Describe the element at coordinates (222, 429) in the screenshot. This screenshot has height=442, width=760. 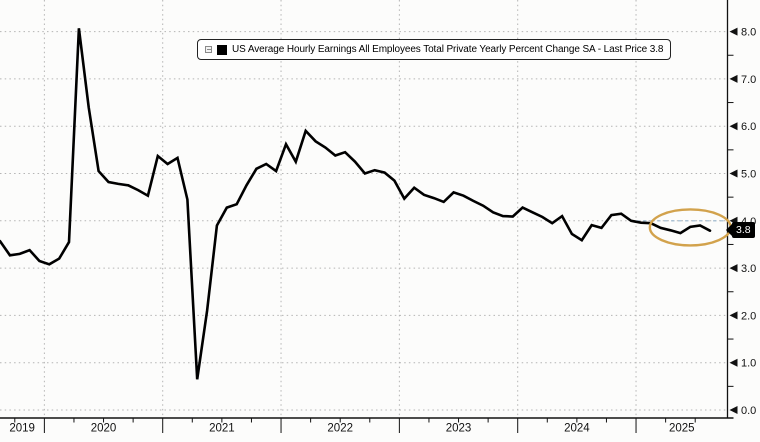
I see `x-year-label: 2021` at that location.